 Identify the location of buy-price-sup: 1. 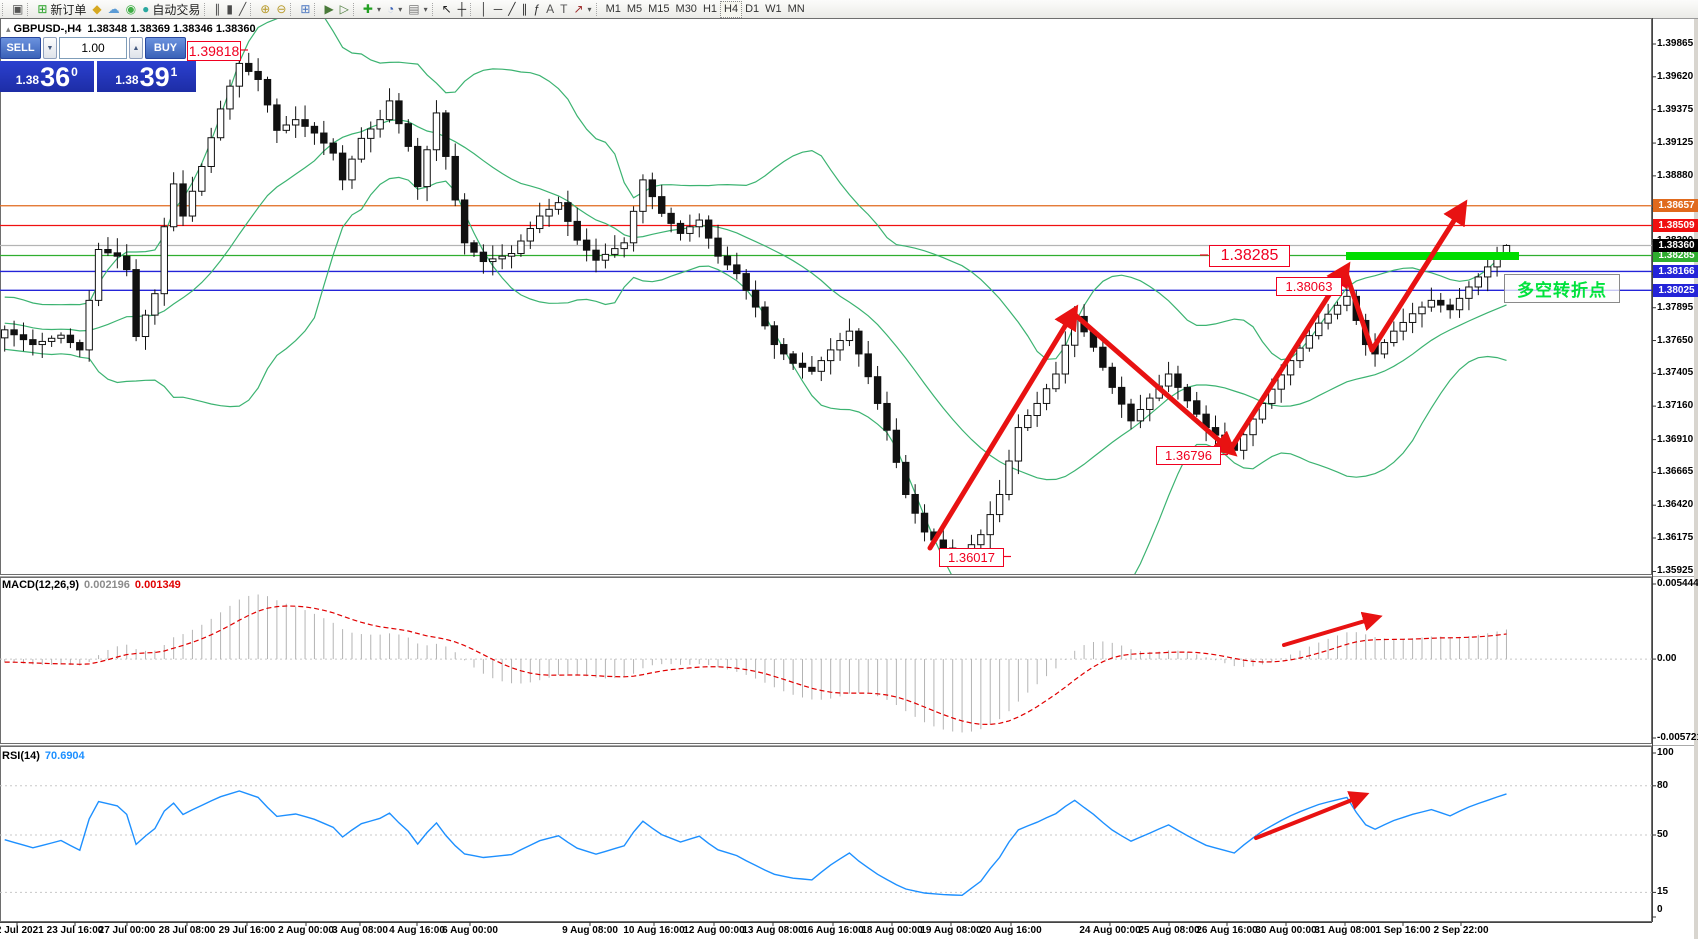
(174, 72).